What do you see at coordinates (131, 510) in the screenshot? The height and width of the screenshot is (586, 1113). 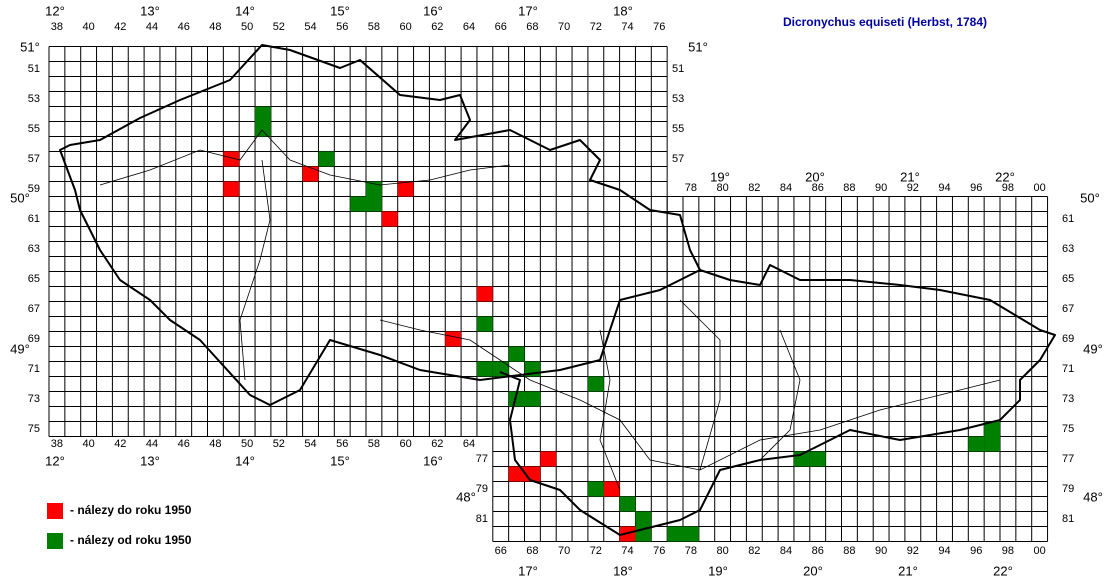 I see `legend-label: - nálezy do roku 1950` at bounding box center [131, 510].